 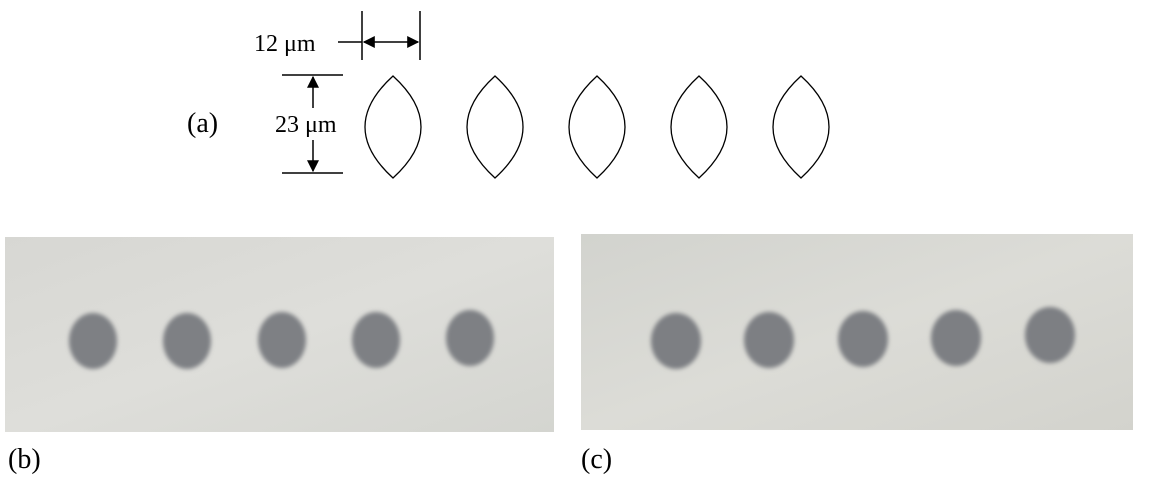 What do you see at coordinates (306, 125) in the screenshot?
I see `height-dimension-label: 23 μm` at bounding box center [306, 125].